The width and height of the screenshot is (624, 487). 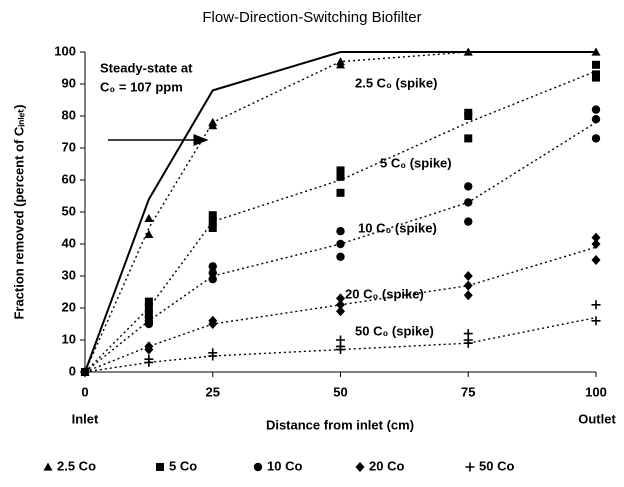 I want to click on legend-label: 2.5 Co, so click(x=76, y=465).